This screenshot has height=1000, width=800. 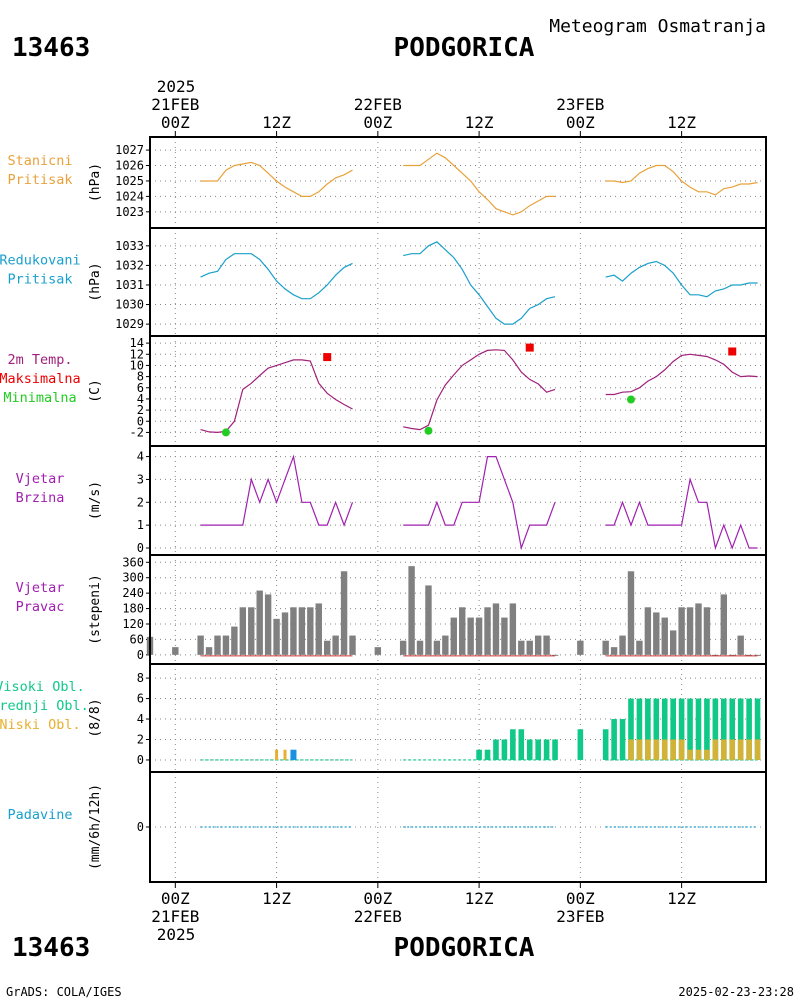 What do you see at coordinates (176, 934) in the screenshot?
I see `year-label-bottom: 2025` at bounding box center [176, 934].